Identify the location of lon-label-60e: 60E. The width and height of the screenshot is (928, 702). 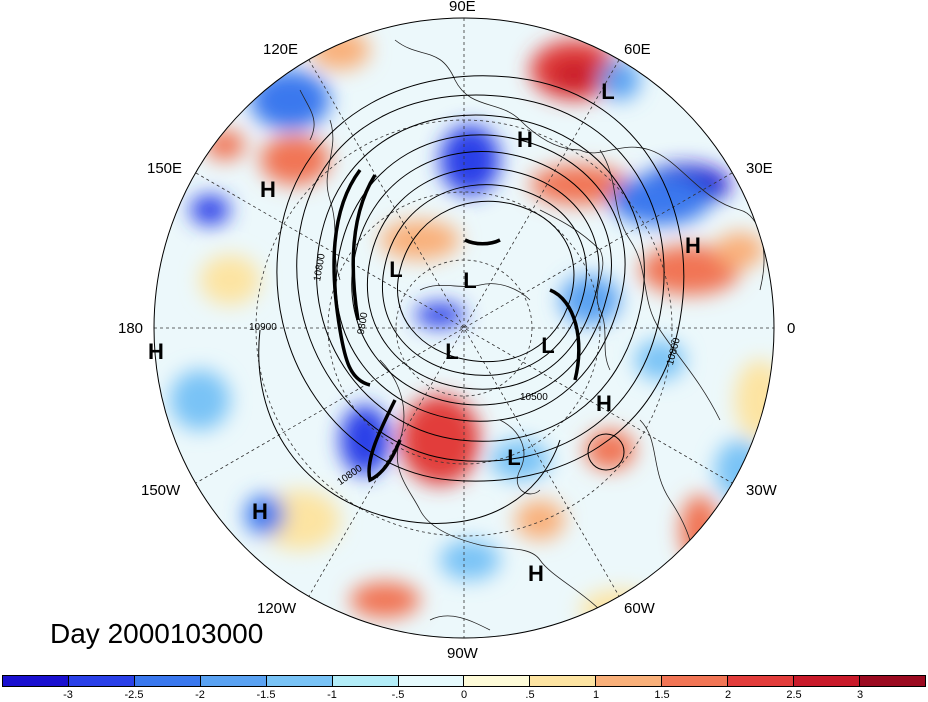
(637, 49).